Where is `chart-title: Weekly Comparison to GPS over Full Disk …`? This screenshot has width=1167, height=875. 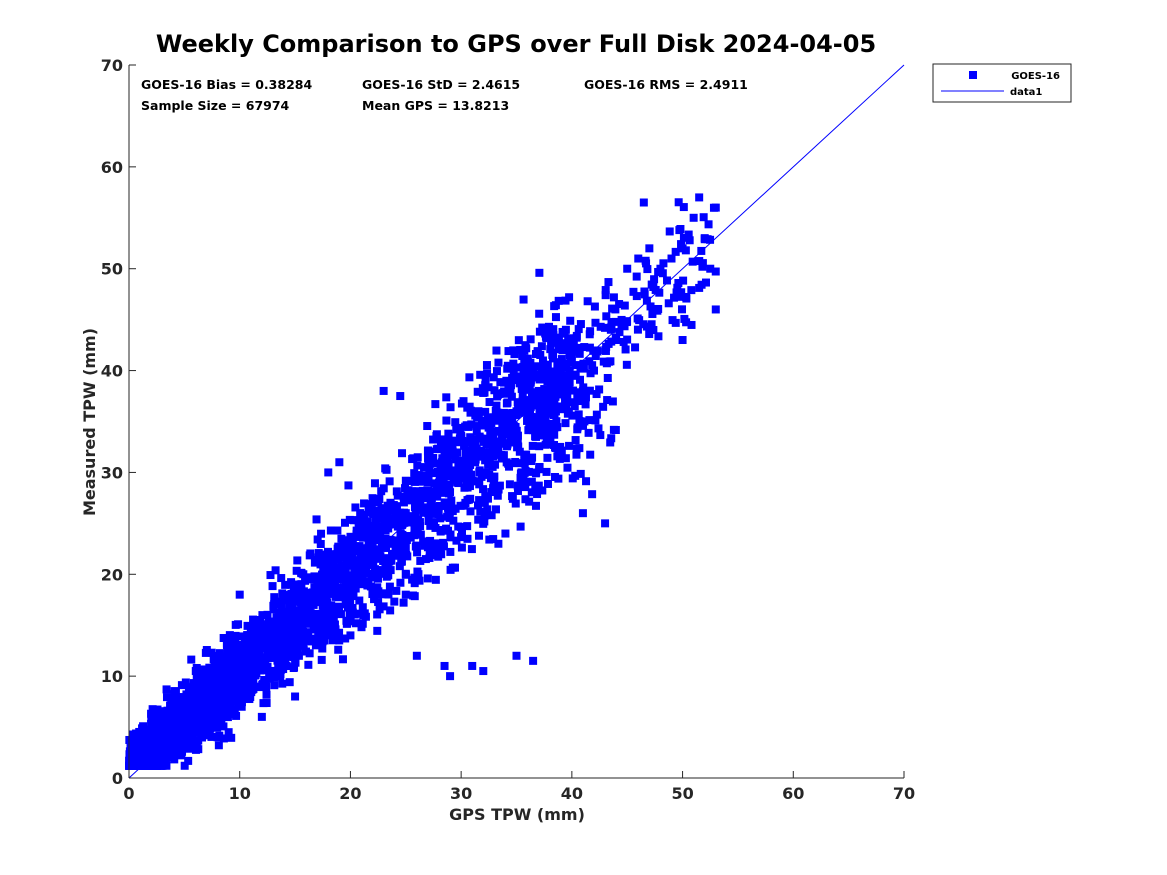 chart-title: Weekly Comparison to GPS over Full Disk … is located at coordinates (516, 44).